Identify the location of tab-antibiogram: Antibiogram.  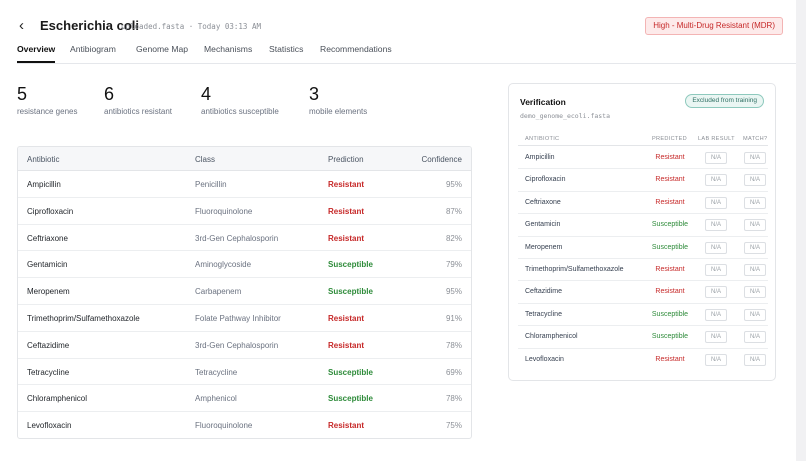
(93, 49).